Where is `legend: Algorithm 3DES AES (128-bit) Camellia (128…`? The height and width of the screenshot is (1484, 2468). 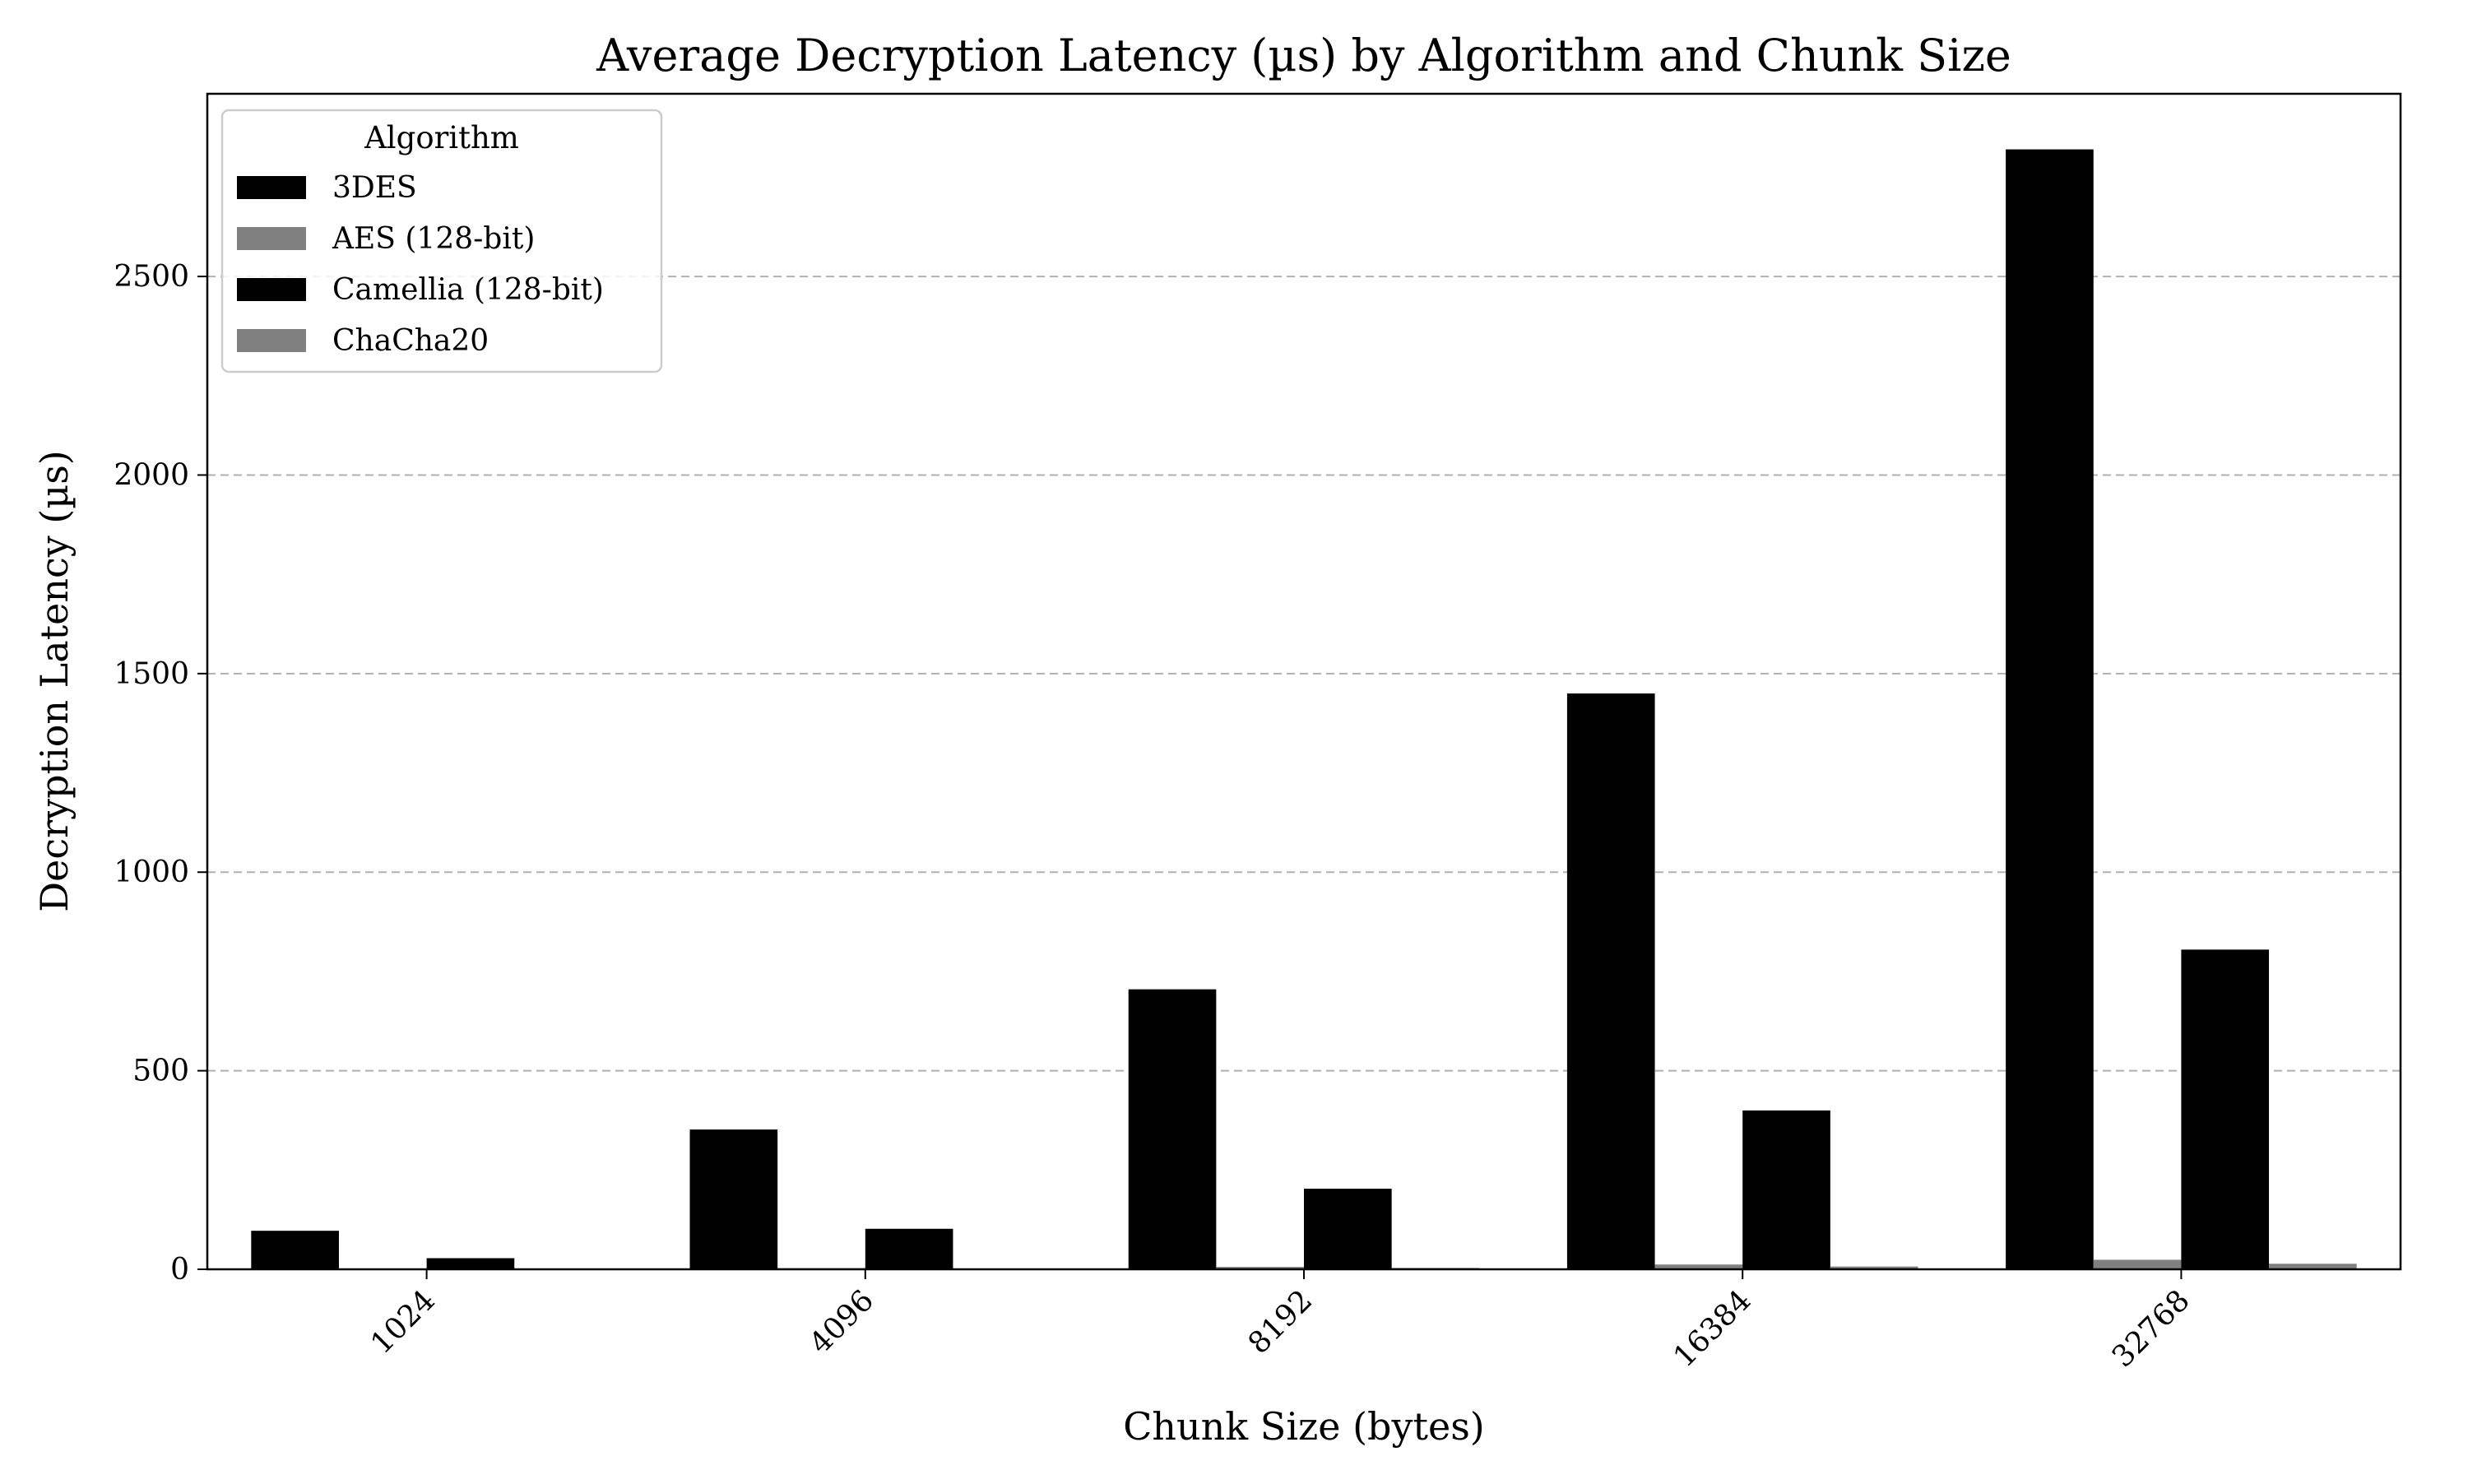
legend: Algorithm 3DES AES (128-bit) Camellia (128… is located at coordinates (442, 241).